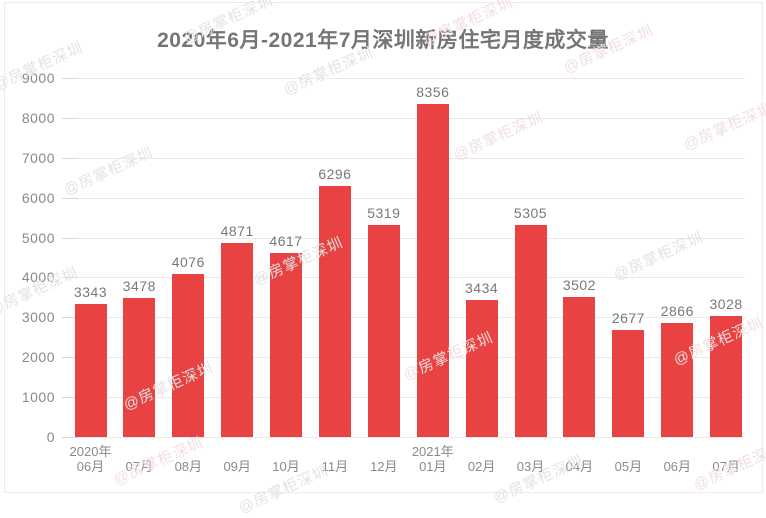  I want to click on x-tick-month: 01月, so click(433, 466).